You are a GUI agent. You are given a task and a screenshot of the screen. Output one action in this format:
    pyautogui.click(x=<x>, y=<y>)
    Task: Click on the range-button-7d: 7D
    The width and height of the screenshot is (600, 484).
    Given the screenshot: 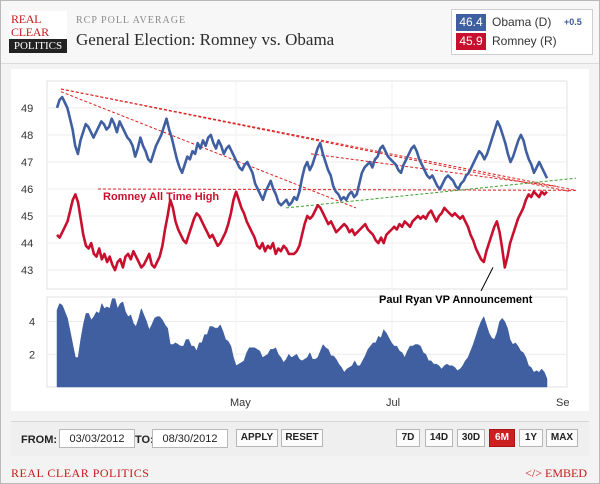 What is the action you would take?
    pyautogui.click(x=408, y=438)
    